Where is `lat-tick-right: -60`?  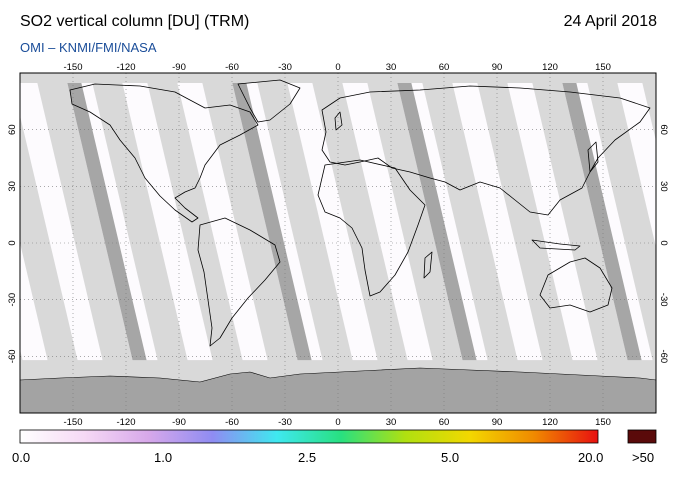
lat-tick-right: -60 is located at coordinates (663, 356).